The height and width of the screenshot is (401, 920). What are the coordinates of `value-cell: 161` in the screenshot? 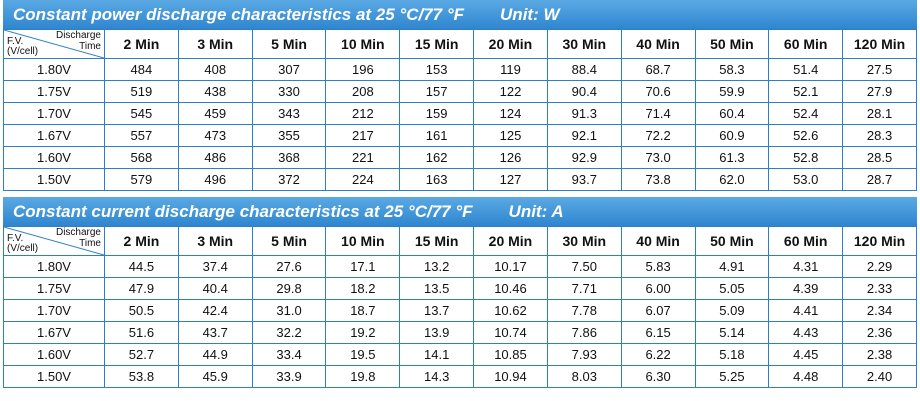 It's located at (437, 135).